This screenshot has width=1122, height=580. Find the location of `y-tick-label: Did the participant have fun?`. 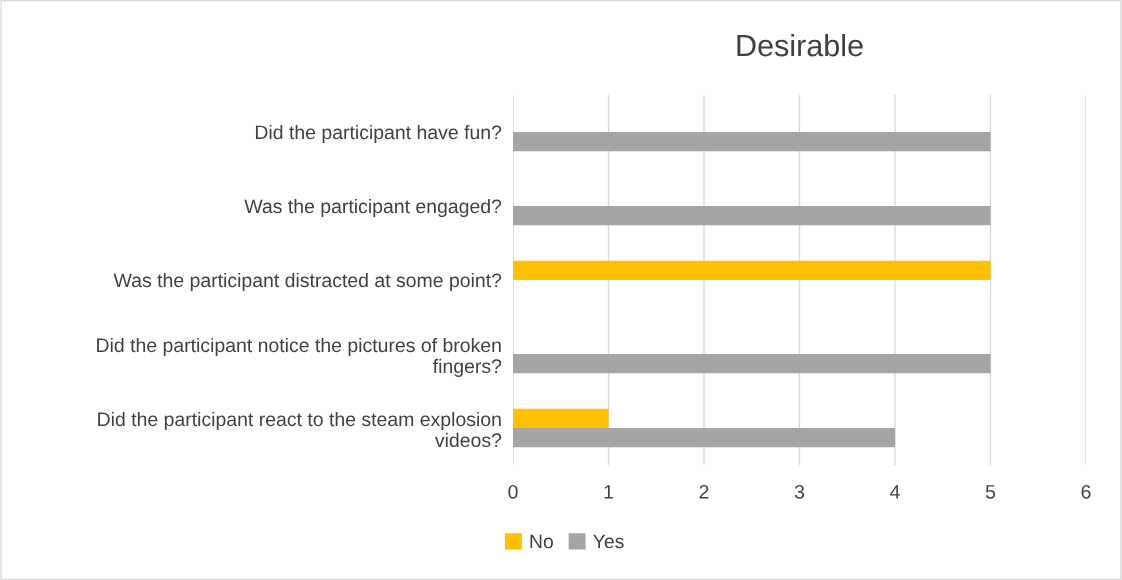

y-tick-label: Did the participant have fun? is located at coordinates (378, 134).